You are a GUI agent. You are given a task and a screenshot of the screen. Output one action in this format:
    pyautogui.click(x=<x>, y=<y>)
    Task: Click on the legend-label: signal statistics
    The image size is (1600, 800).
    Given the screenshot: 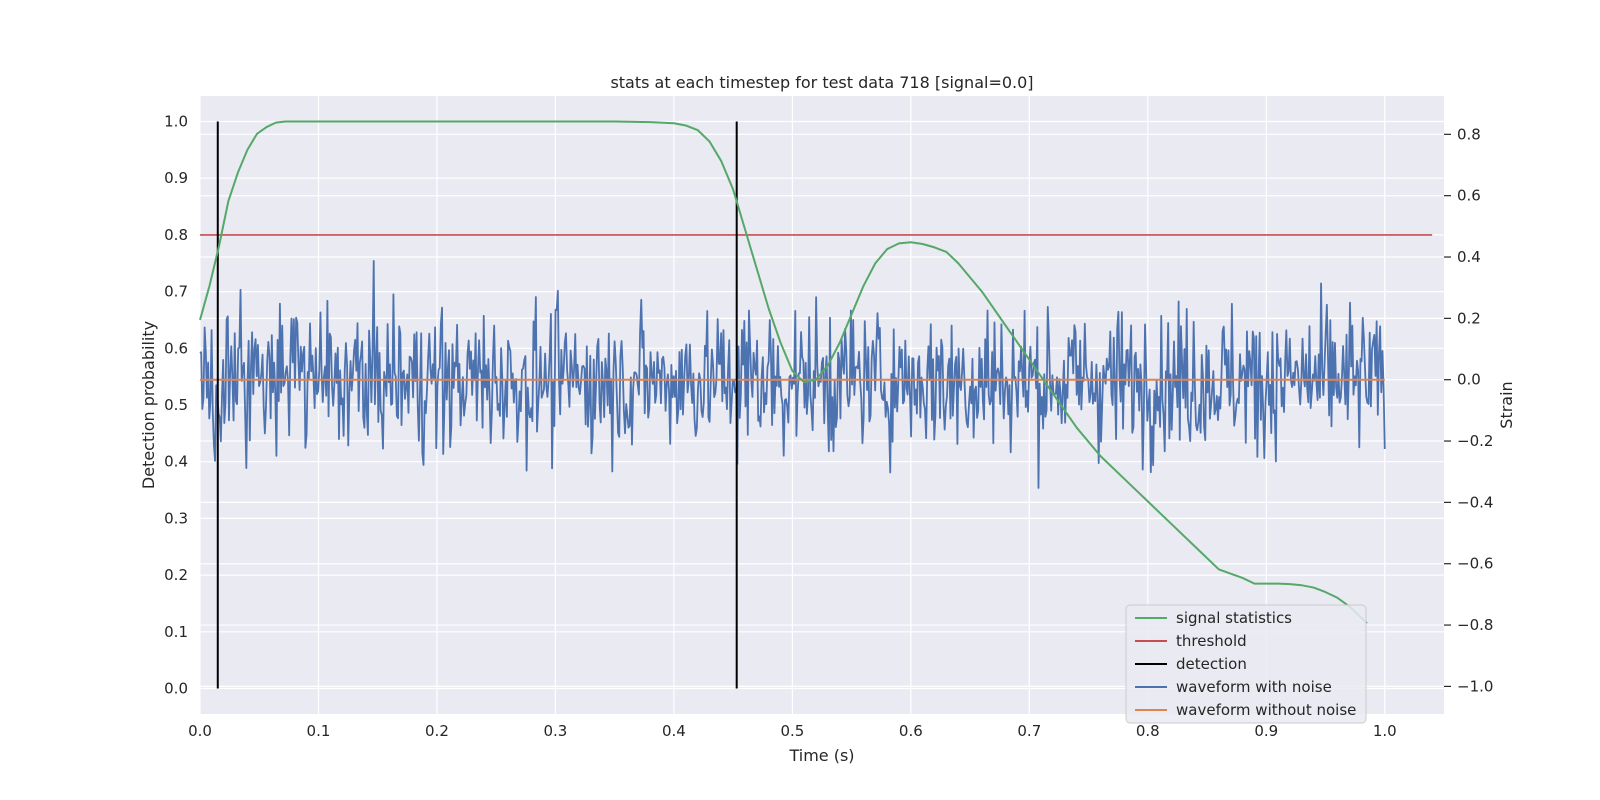 What is the action you would take?
    pyautogui.click(x=1234, y=618)
    